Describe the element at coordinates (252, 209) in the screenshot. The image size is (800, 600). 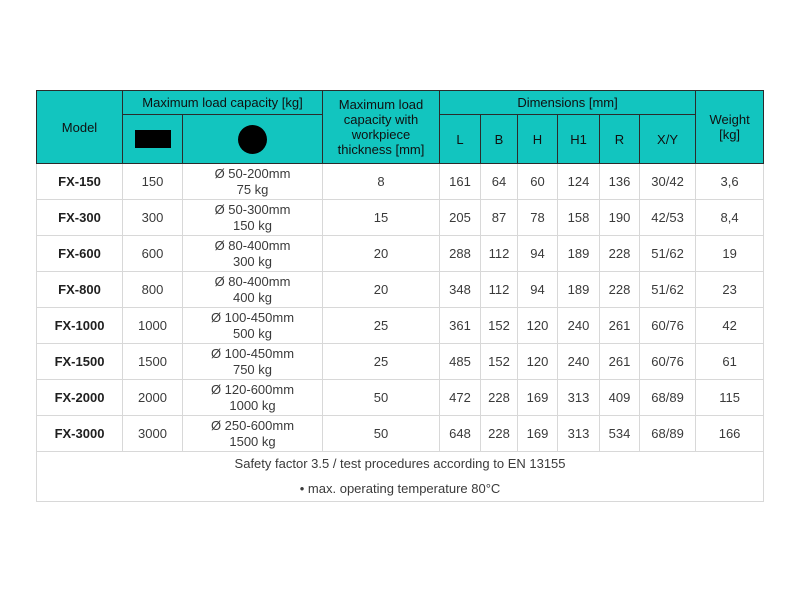
I see `round-diameter-range: Ø 50-300mm` at that location.